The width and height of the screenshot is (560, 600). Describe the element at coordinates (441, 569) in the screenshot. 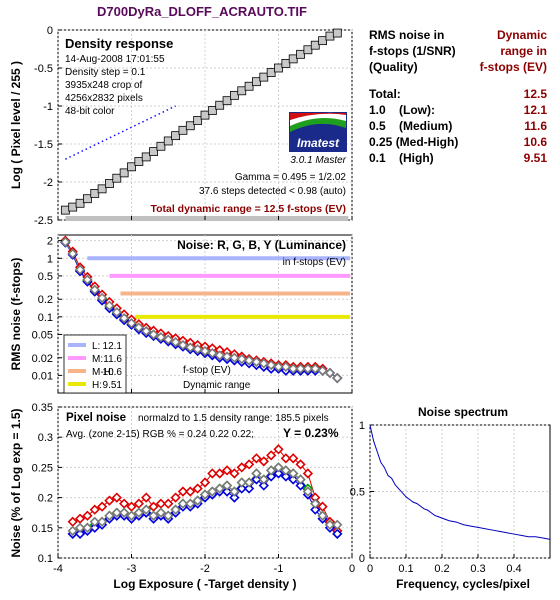

I see `x-tick-label: 0.2` at that location.